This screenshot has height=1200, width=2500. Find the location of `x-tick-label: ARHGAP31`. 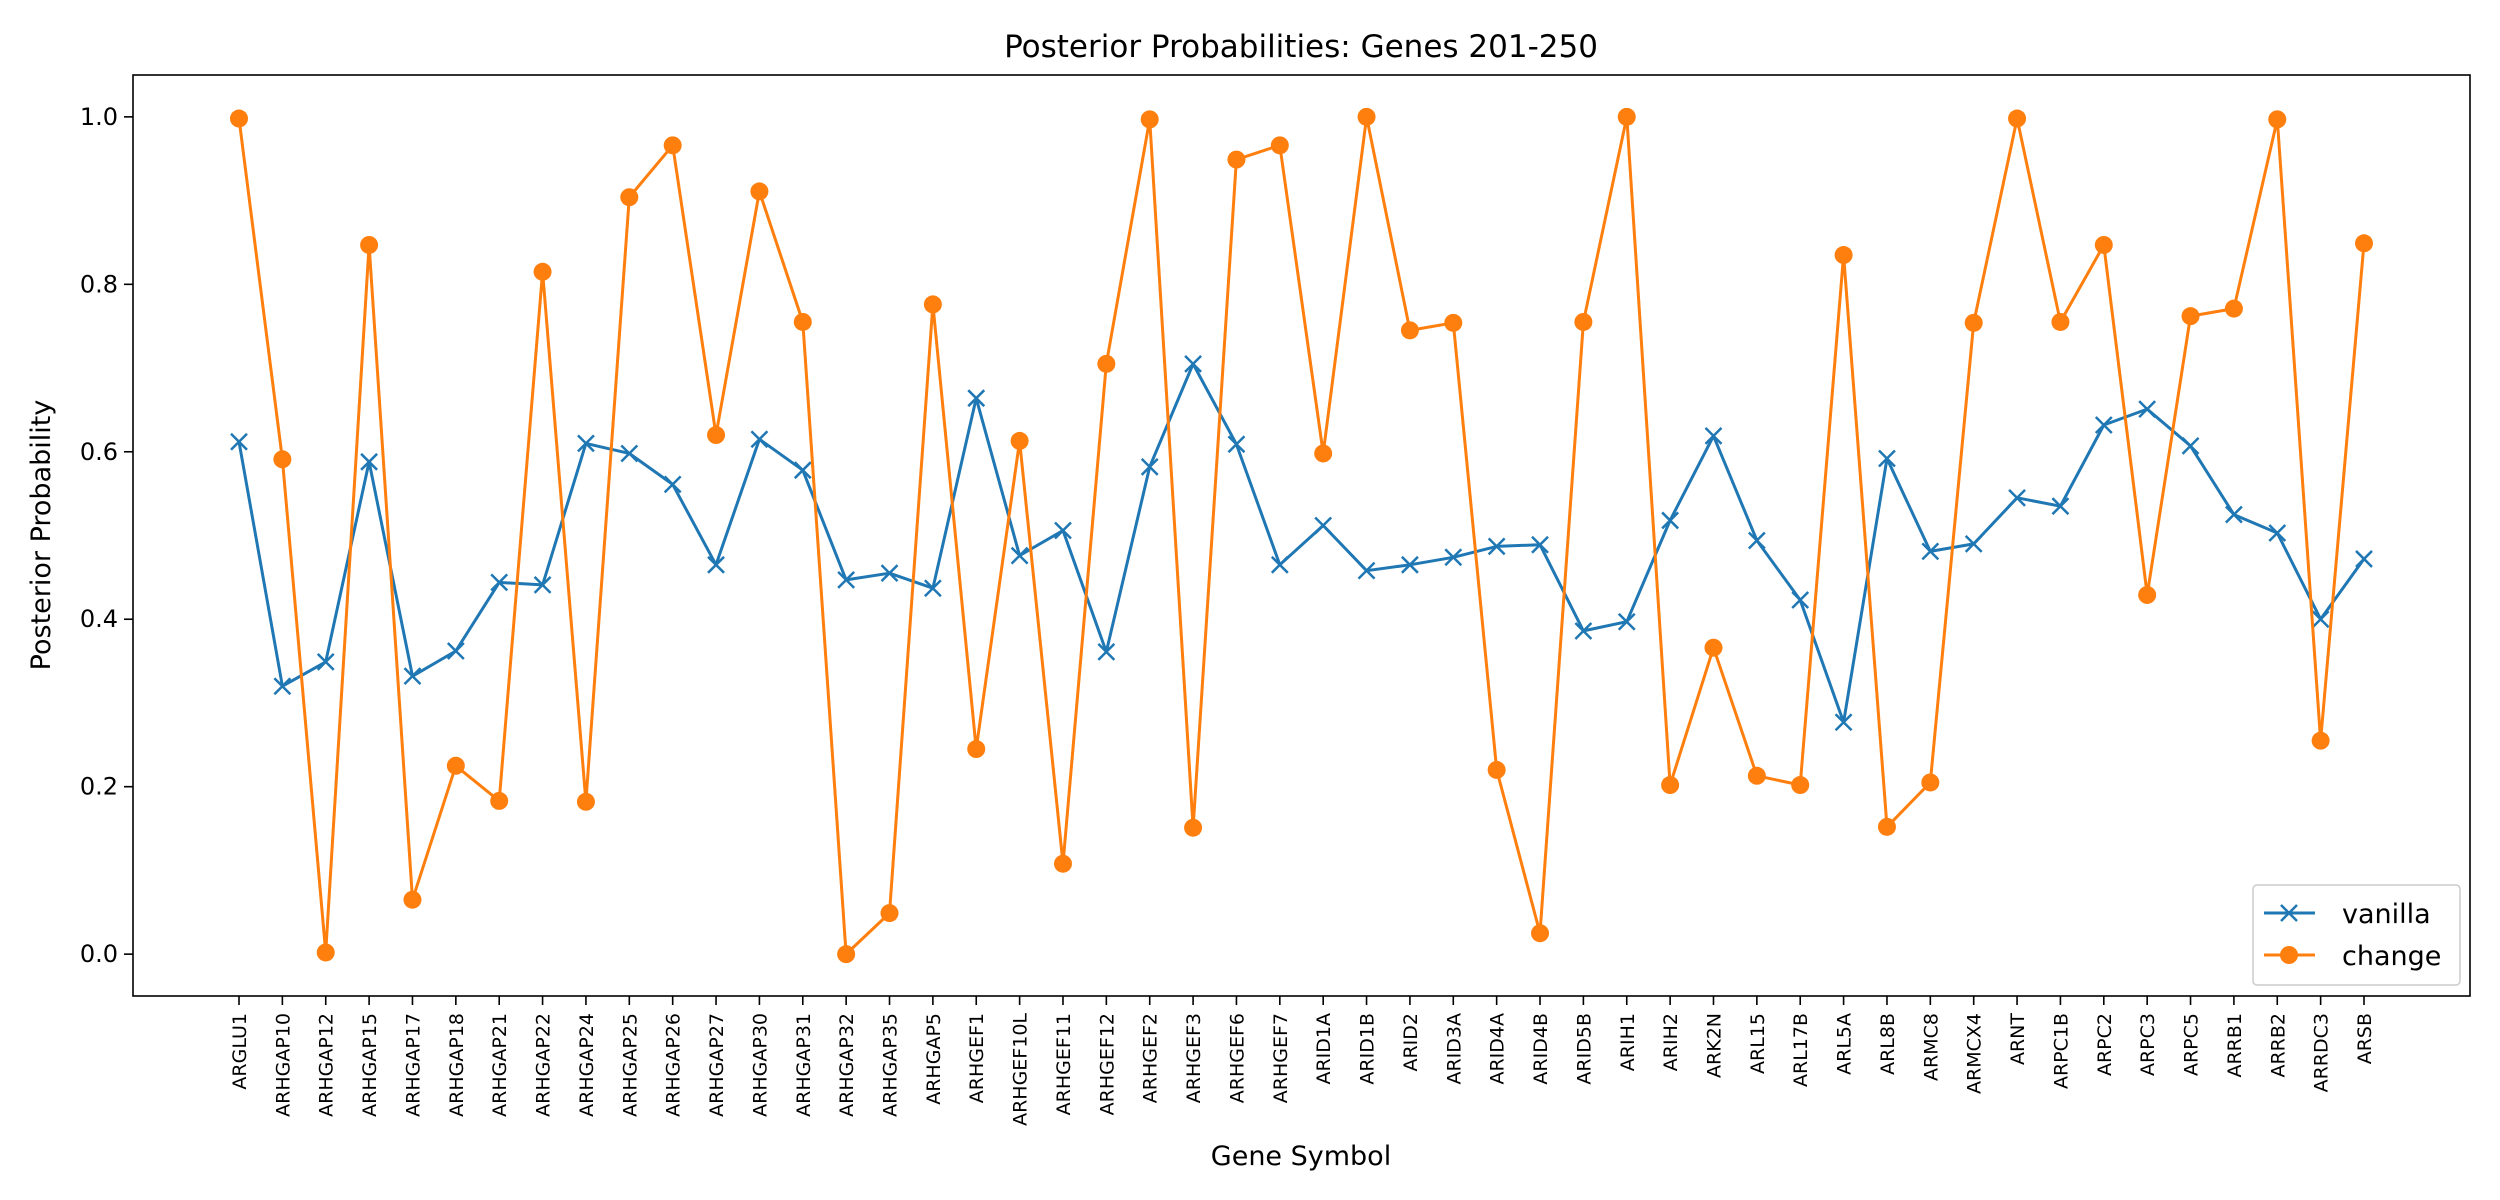

x-tick-label: ARHGAP31 is located at coordinates (804, 1065).